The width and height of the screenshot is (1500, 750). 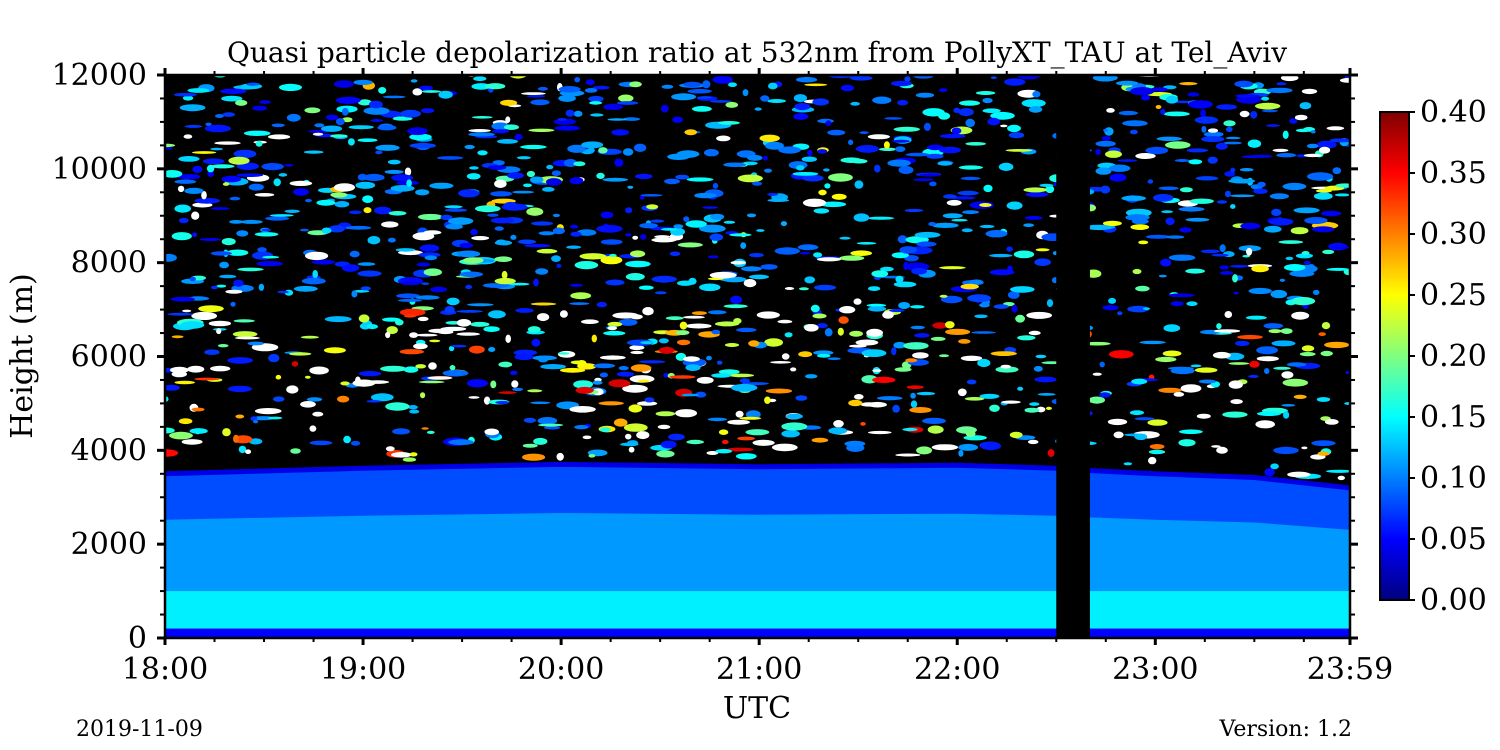 What do you see at coordinates (137, 638) in the screenshot?
I see `y-tick-label: 0` at bounding box center [137, 638].